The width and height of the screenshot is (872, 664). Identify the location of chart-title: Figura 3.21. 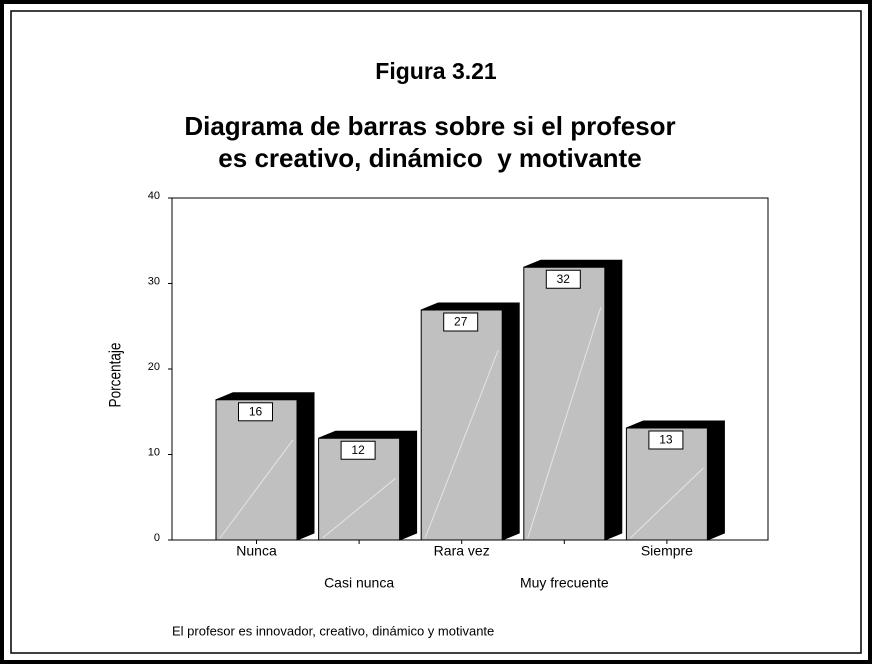
(436, 71).